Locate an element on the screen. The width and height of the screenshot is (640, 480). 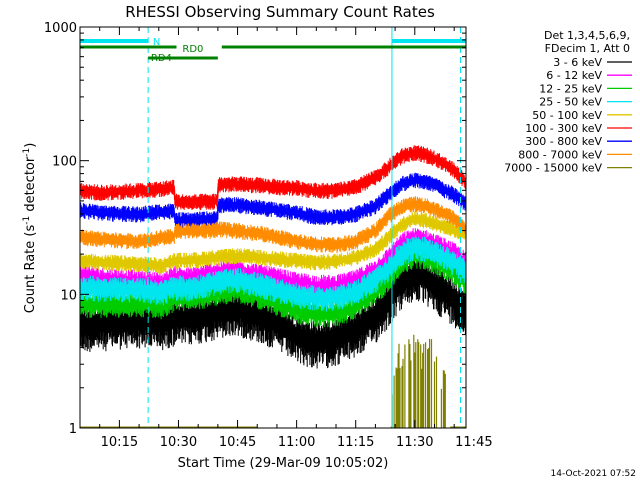
legend-label: 800 - 7000 keV is located at coordinates (560, 154).